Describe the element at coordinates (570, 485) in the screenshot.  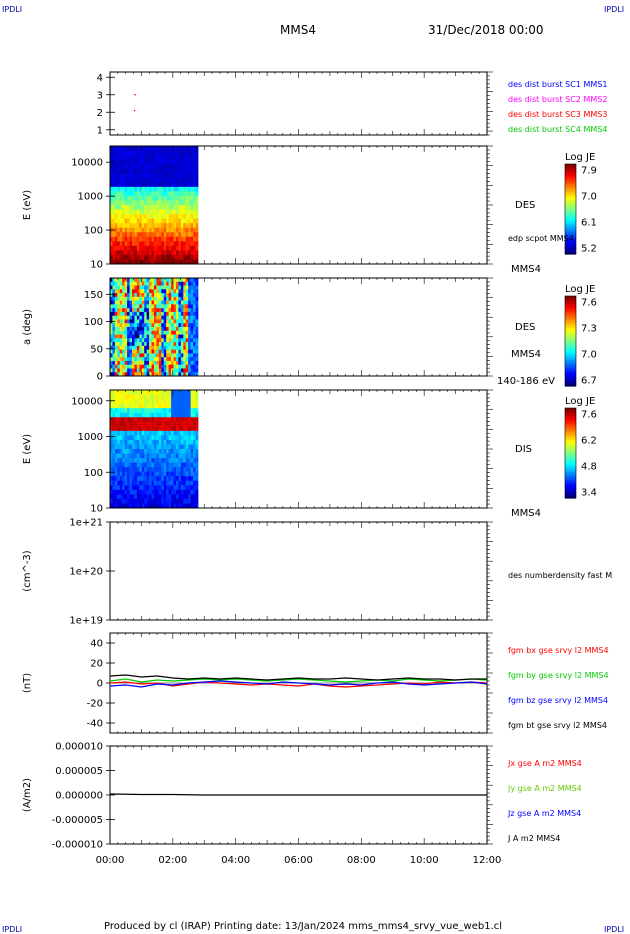
I see `colorbar-swatch` at that location.